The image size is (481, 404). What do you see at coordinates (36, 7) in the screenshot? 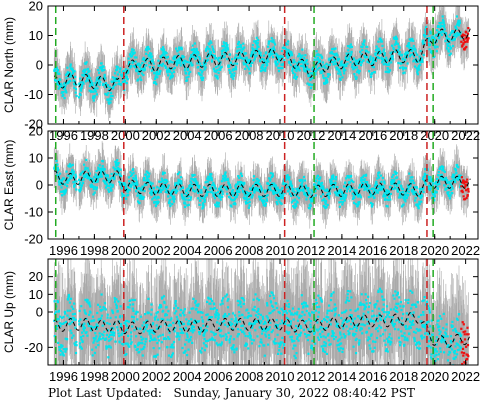
I see `y-tick-label: 20` at bounding box center [36, 7].